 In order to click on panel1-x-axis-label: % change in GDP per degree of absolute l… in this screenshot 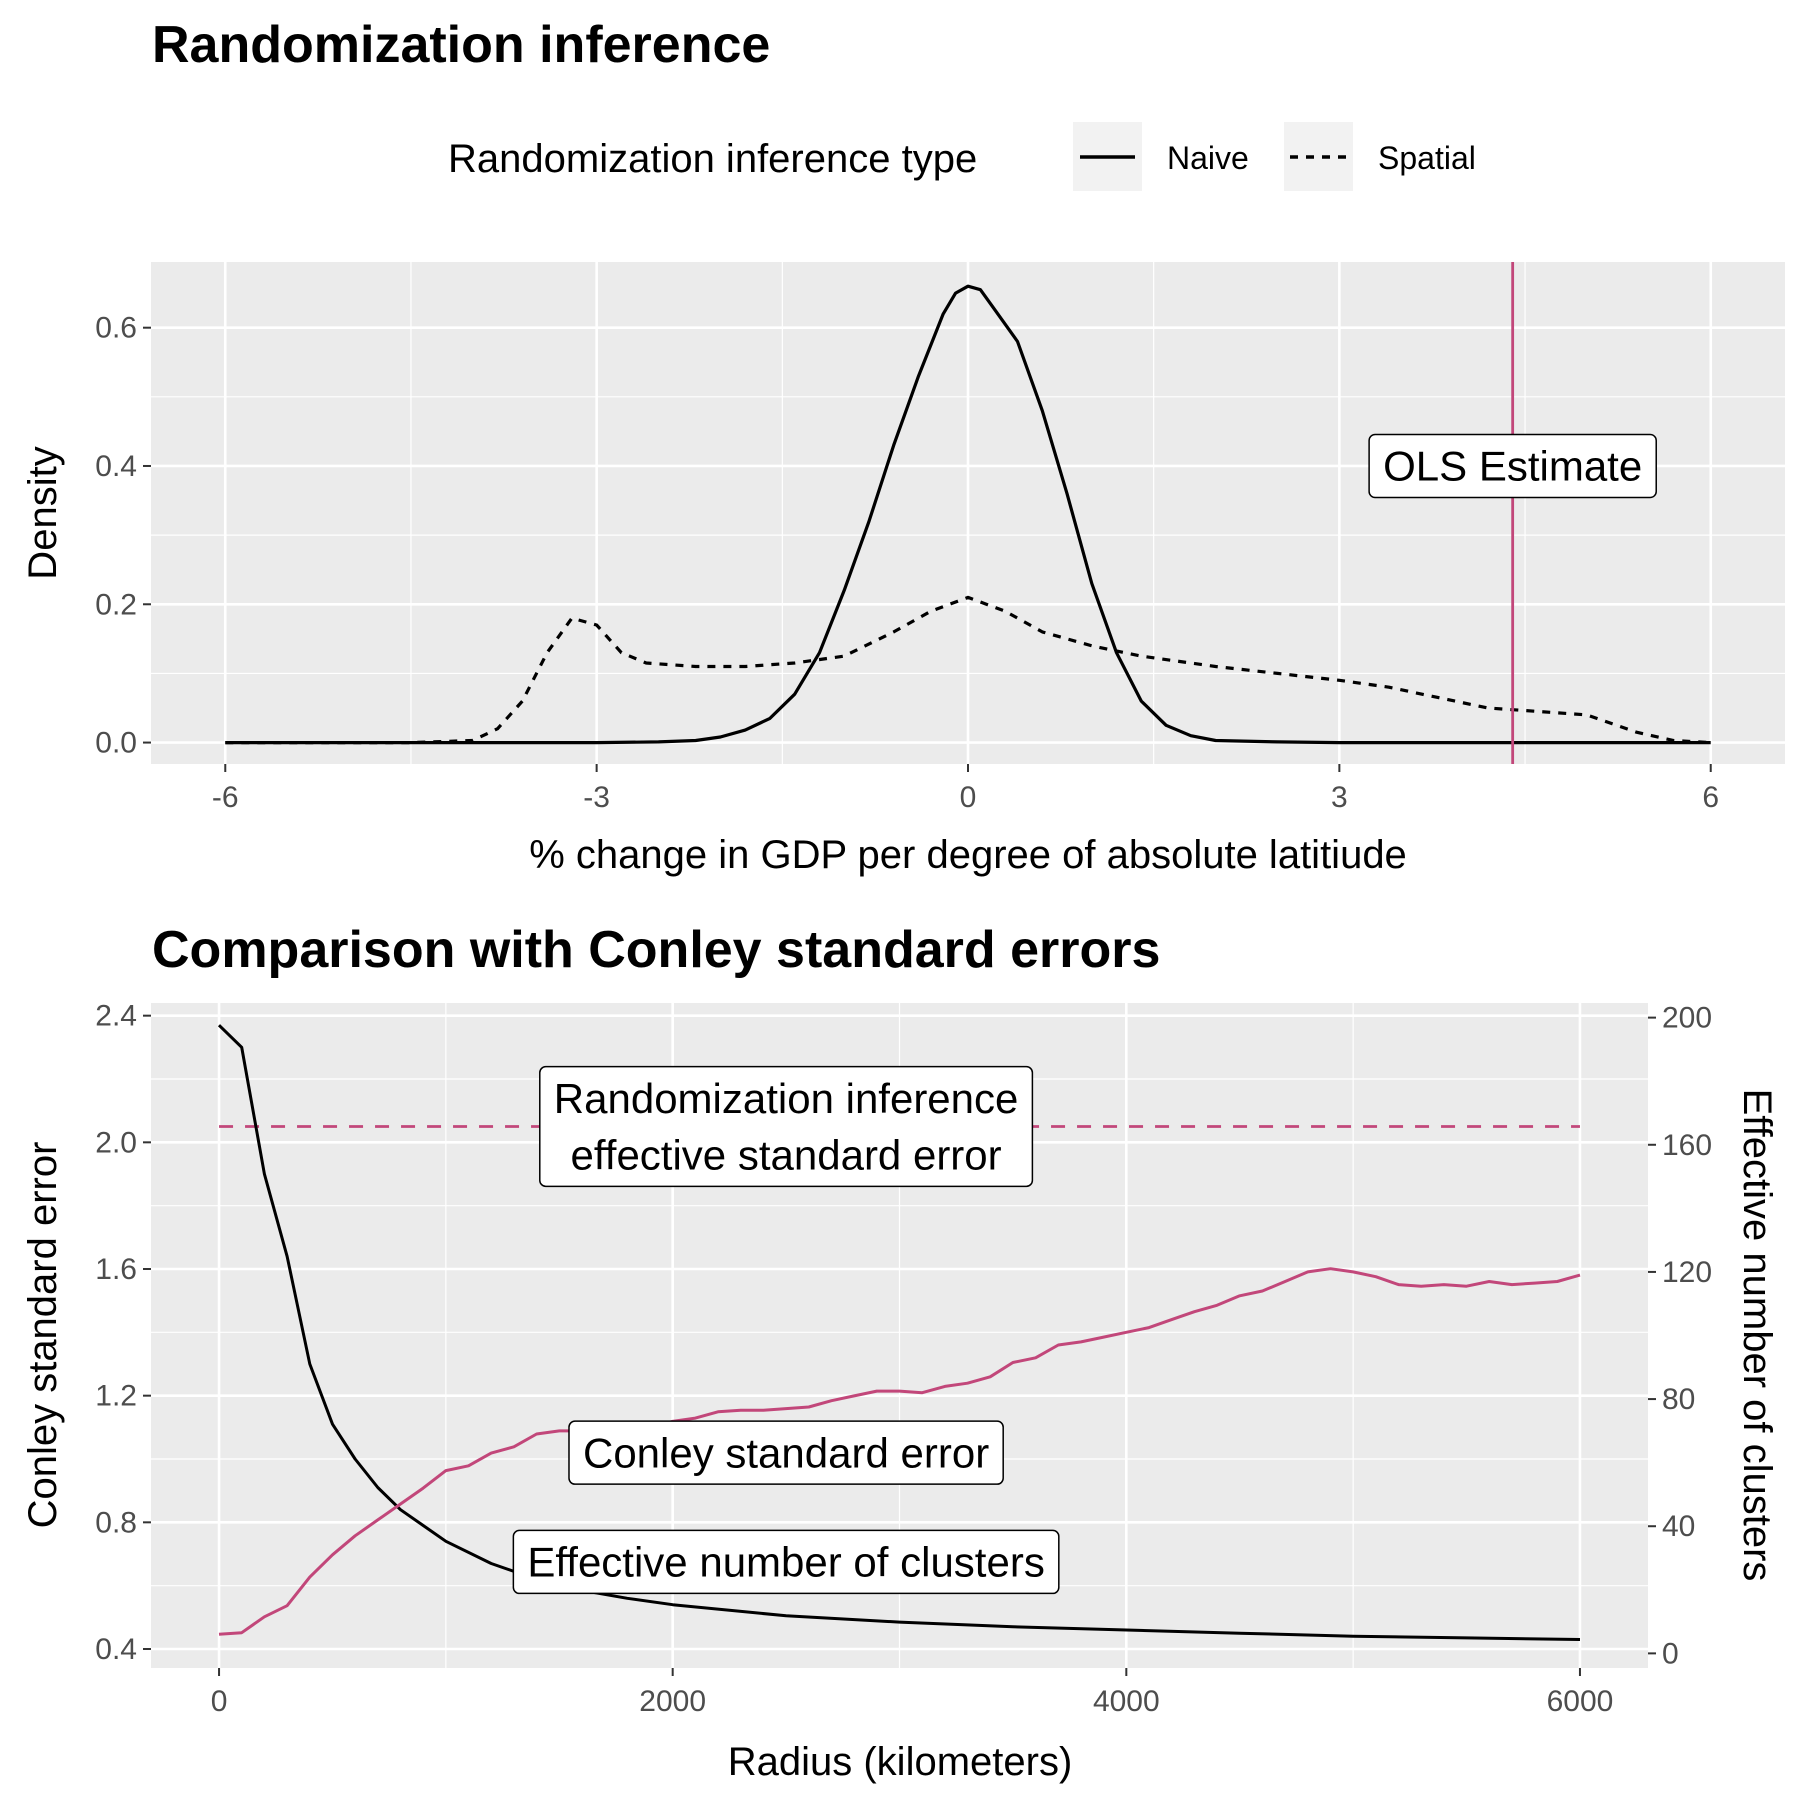, I will do `click(968, 855)`.